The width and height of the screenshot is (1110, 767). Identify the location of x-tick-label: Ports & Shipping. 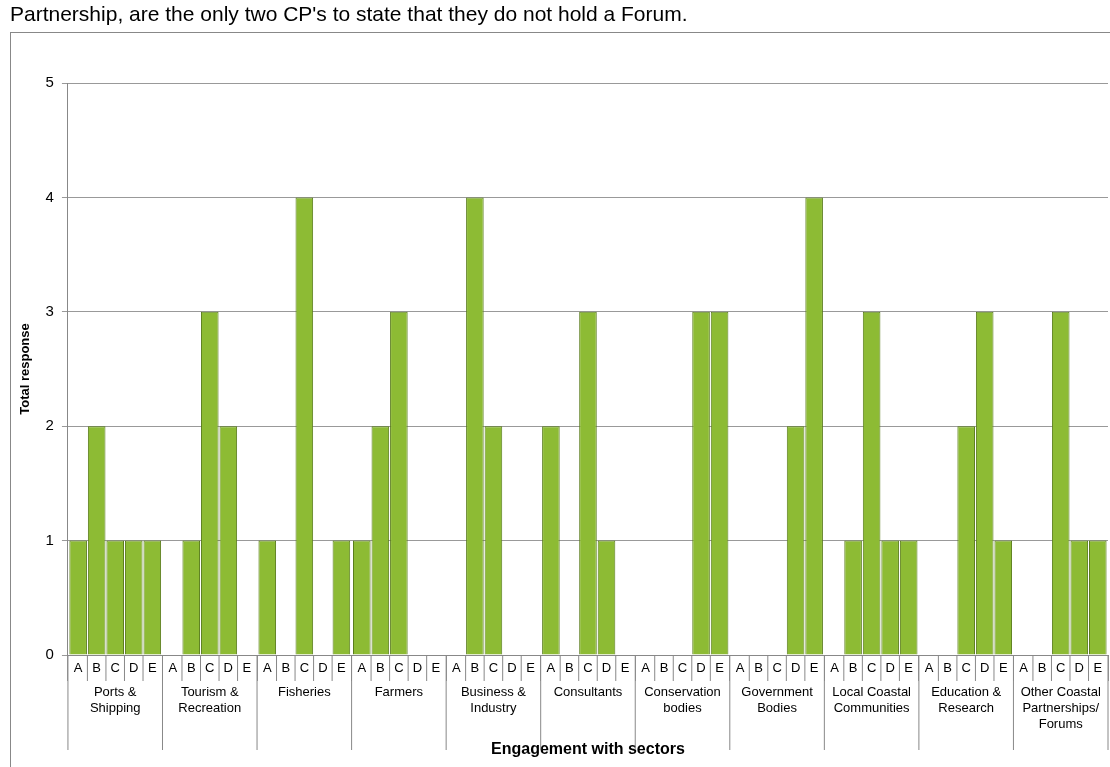
(115, 699).